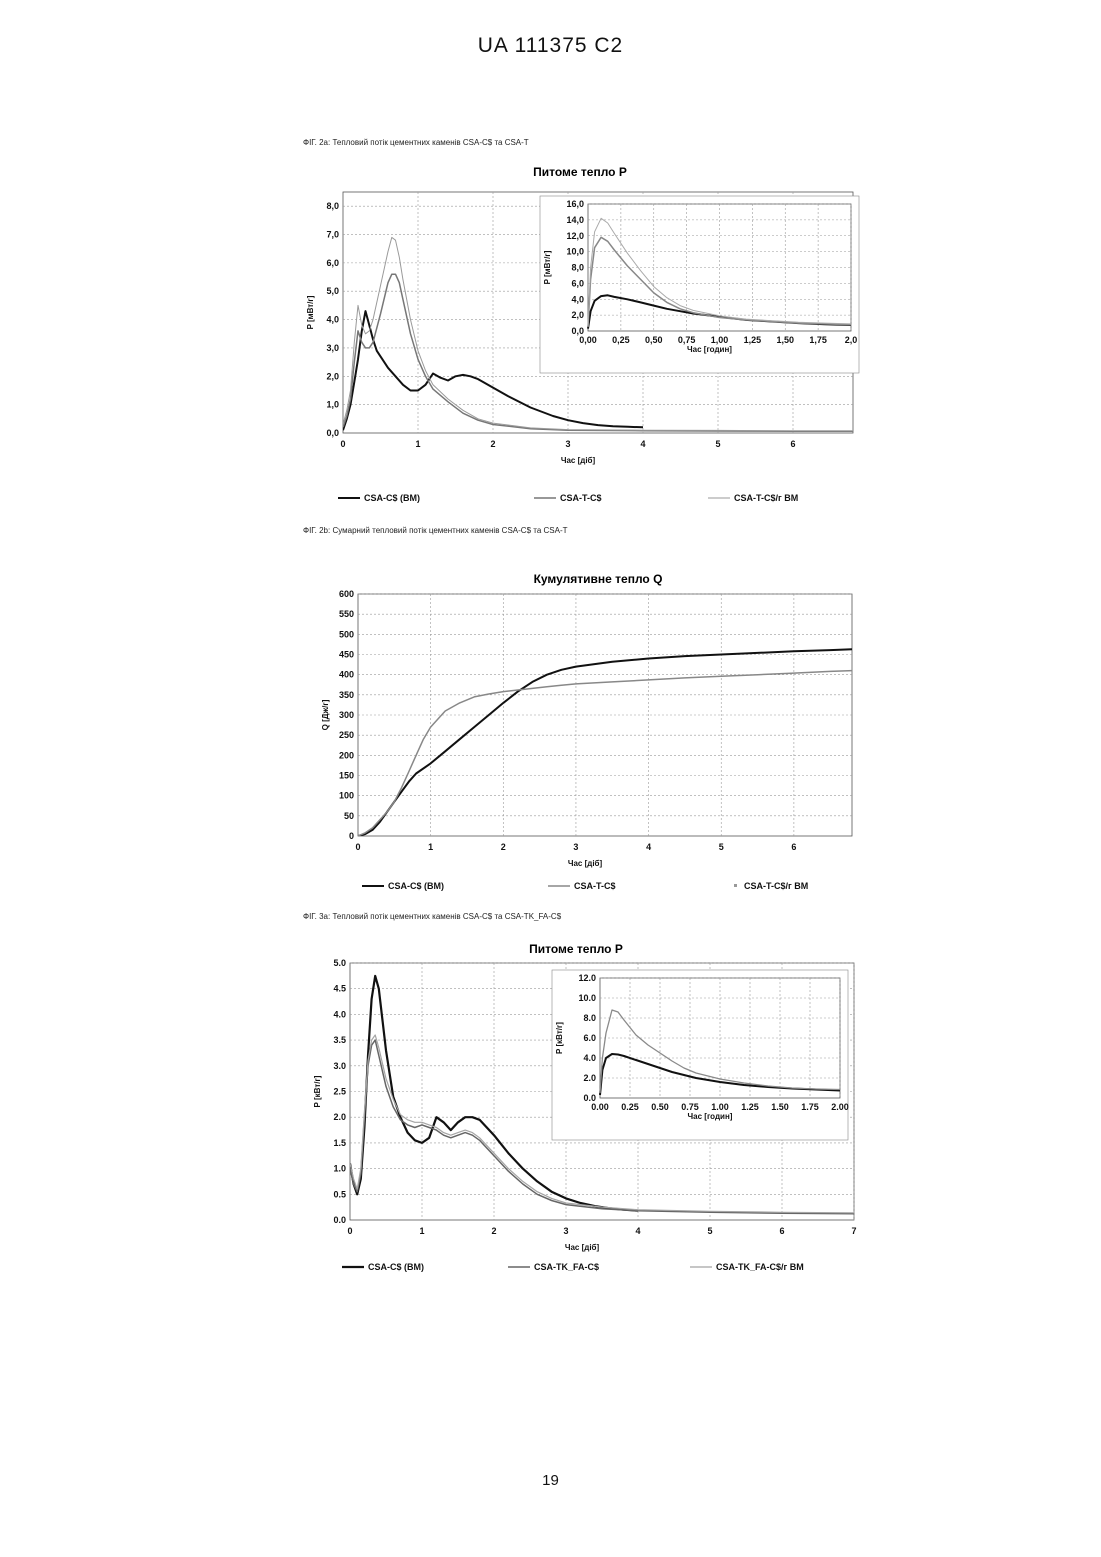 Image resolution: width=1101 pixels, height=1557 pixels. What do you see at coordinates (585, 863) in the screenshot?
I see `fig1-x-axis-label: Час [діб]` at bounding box center [585, 863].